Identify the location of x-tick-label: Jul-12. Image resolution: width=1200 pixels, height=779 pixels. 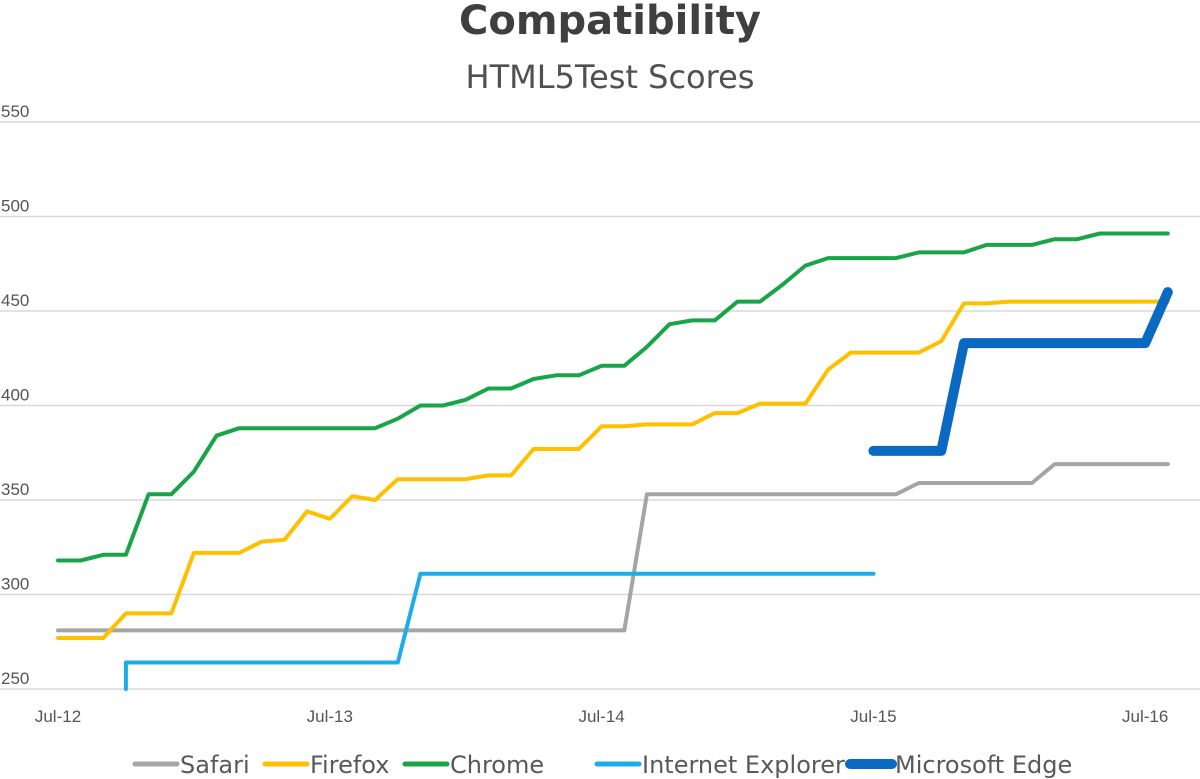
(58, 716).